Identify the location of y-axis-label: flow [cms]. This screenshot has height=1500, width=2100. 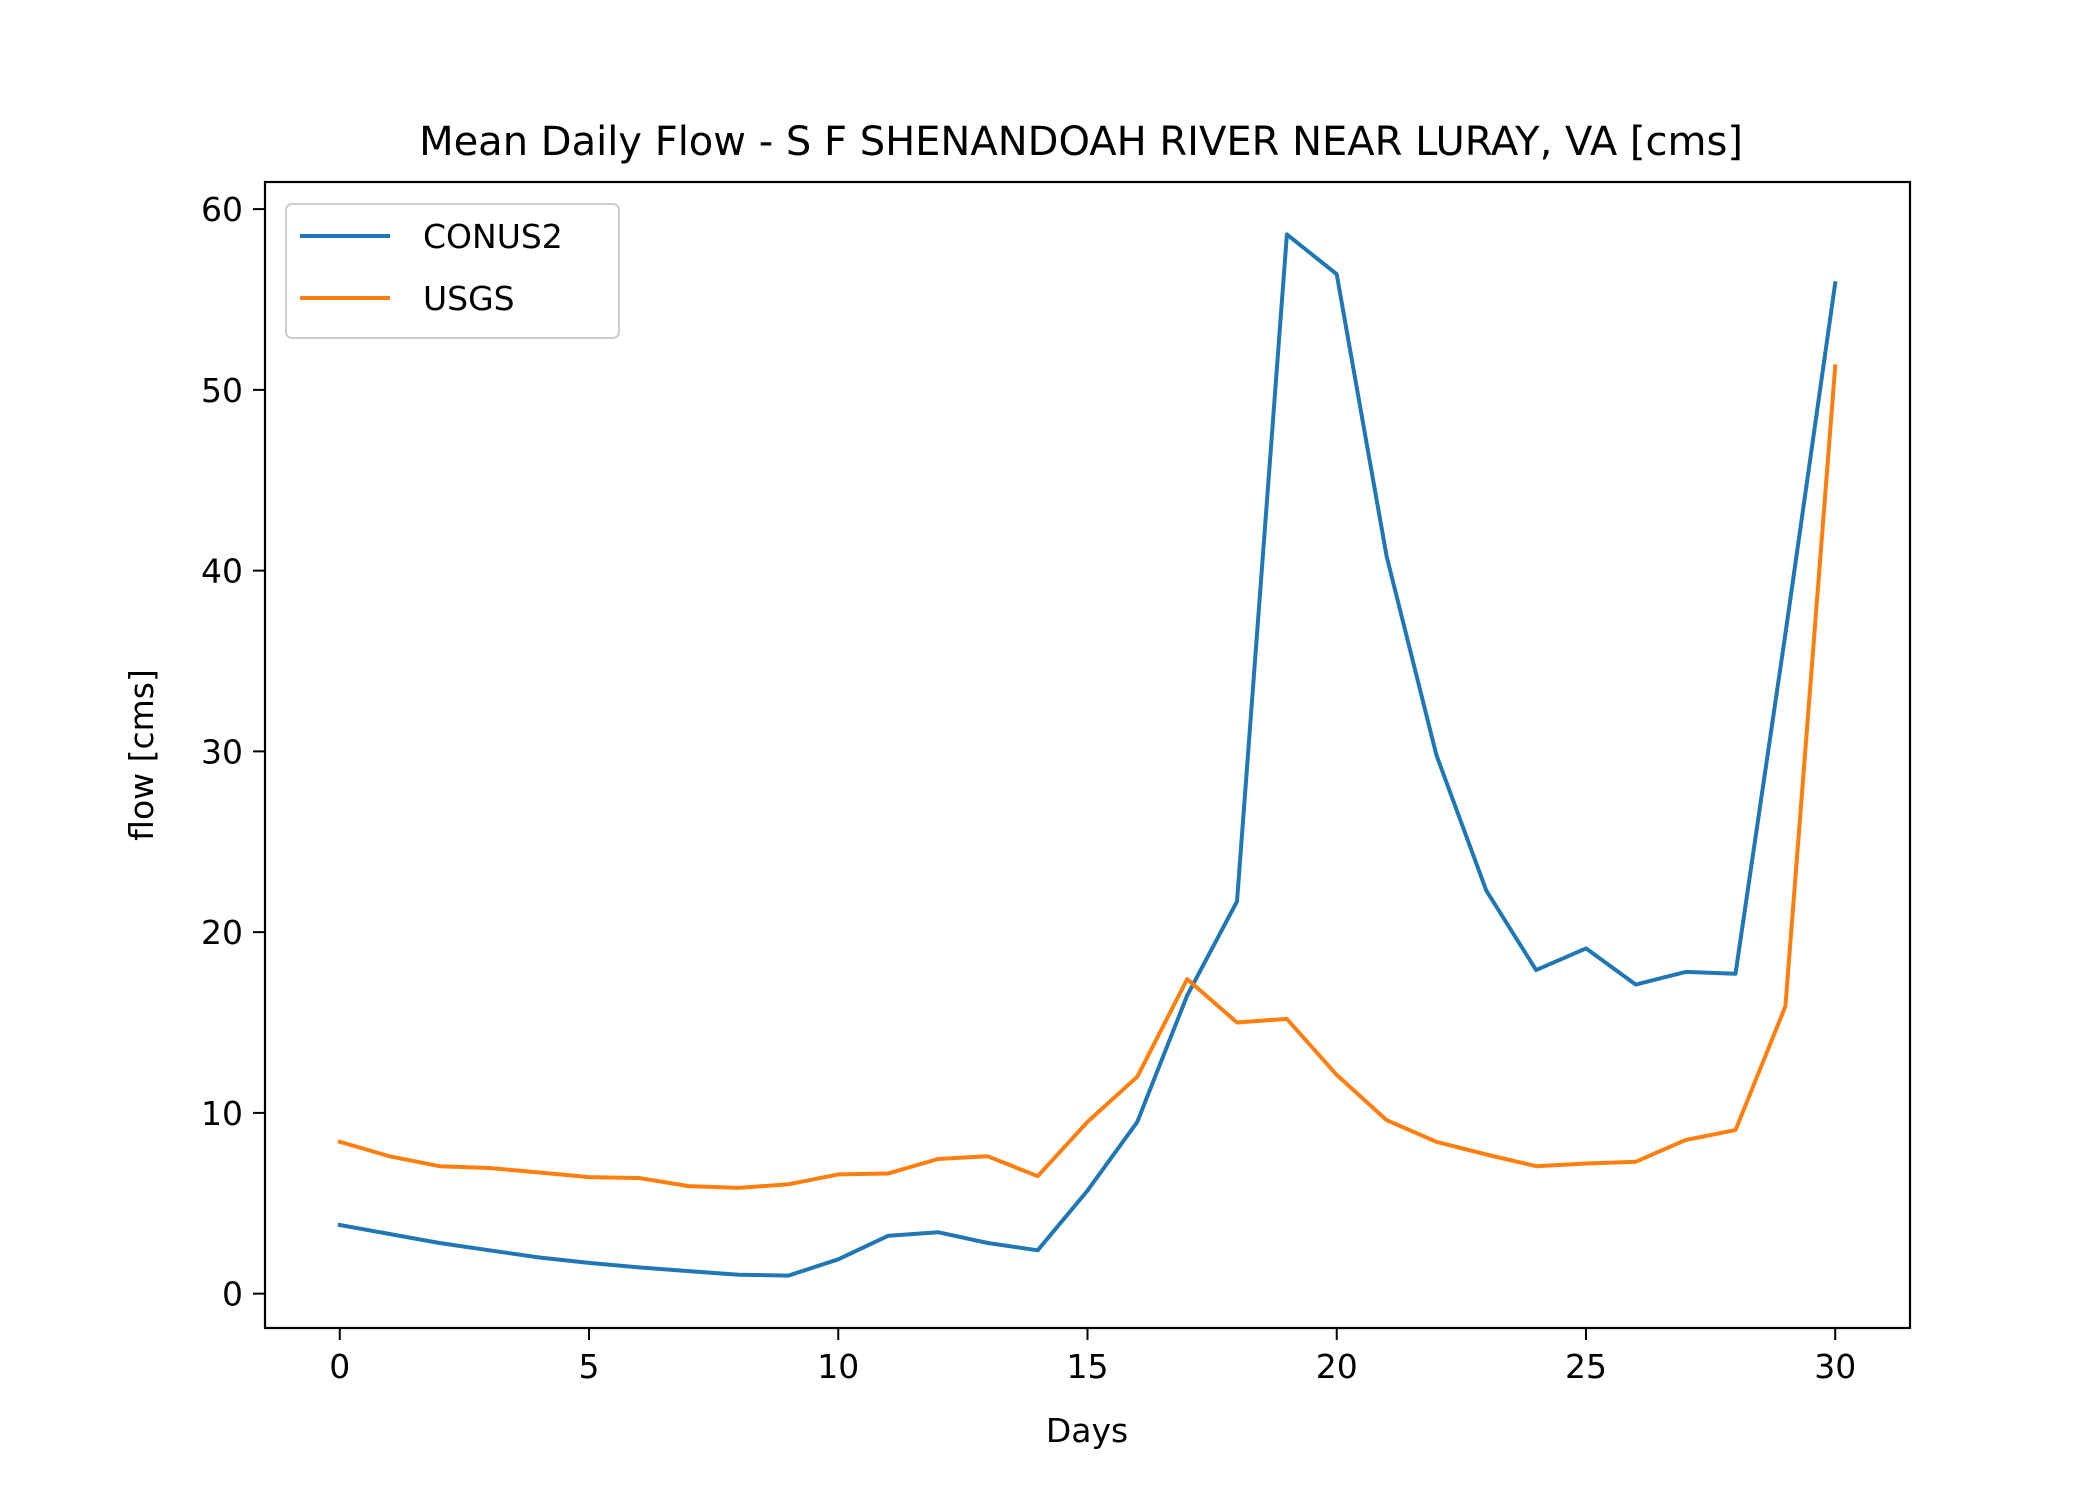
(141, 755).